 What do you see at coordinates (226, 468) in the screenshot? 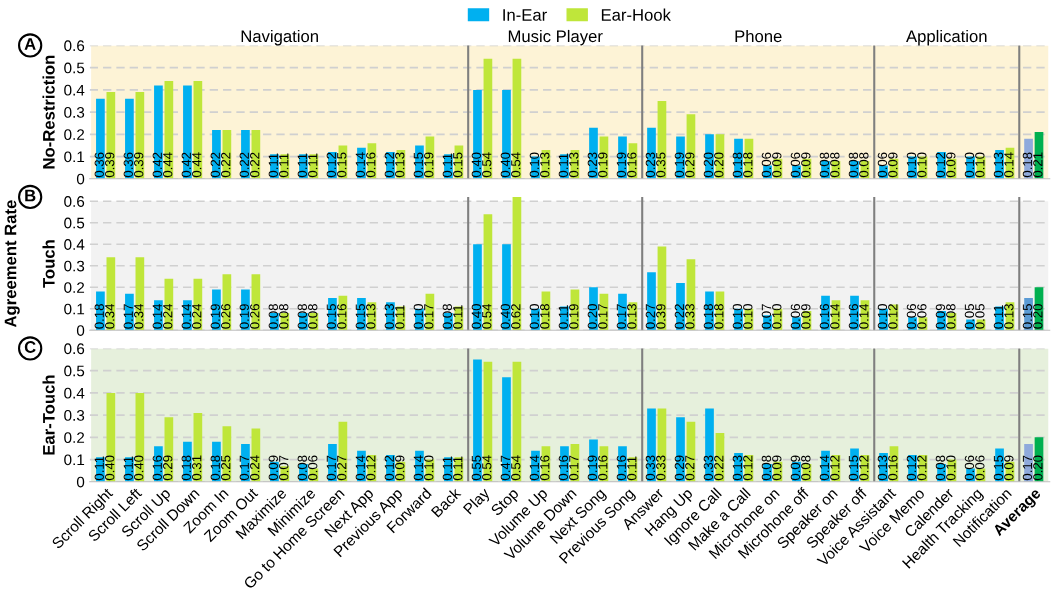
I see `data-label: 0.25` at bounding box center [226, 468].